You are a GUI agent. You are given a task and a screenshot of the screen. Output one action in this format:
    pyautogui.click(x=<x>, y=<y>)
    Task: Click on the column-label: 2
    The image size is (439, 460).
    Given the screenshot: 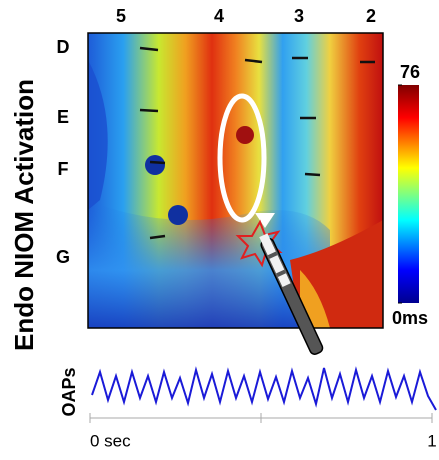 What is the action you would take?
    pyautogui.click(x=371, y=16)
    